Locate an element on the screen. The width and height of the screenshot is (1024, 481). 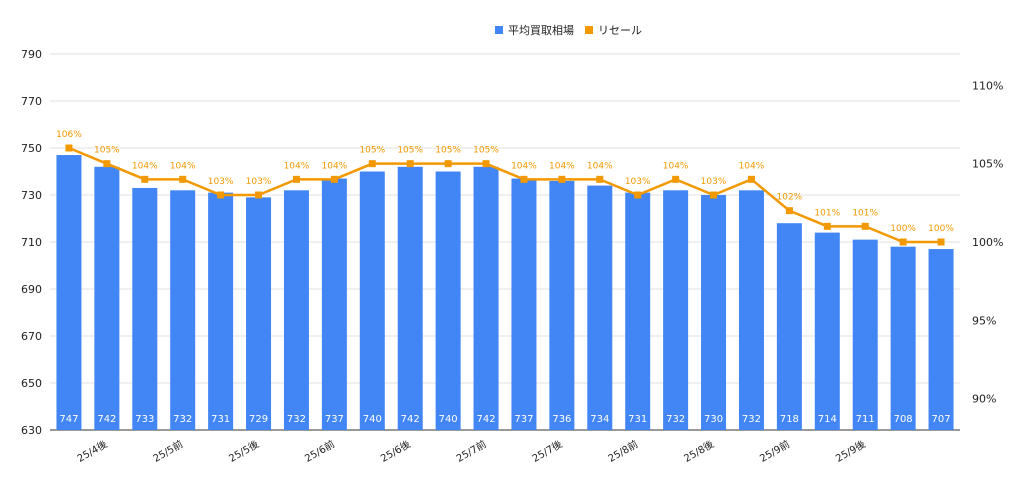
bar-value-label: 742 is located at coordinates (106, 419).